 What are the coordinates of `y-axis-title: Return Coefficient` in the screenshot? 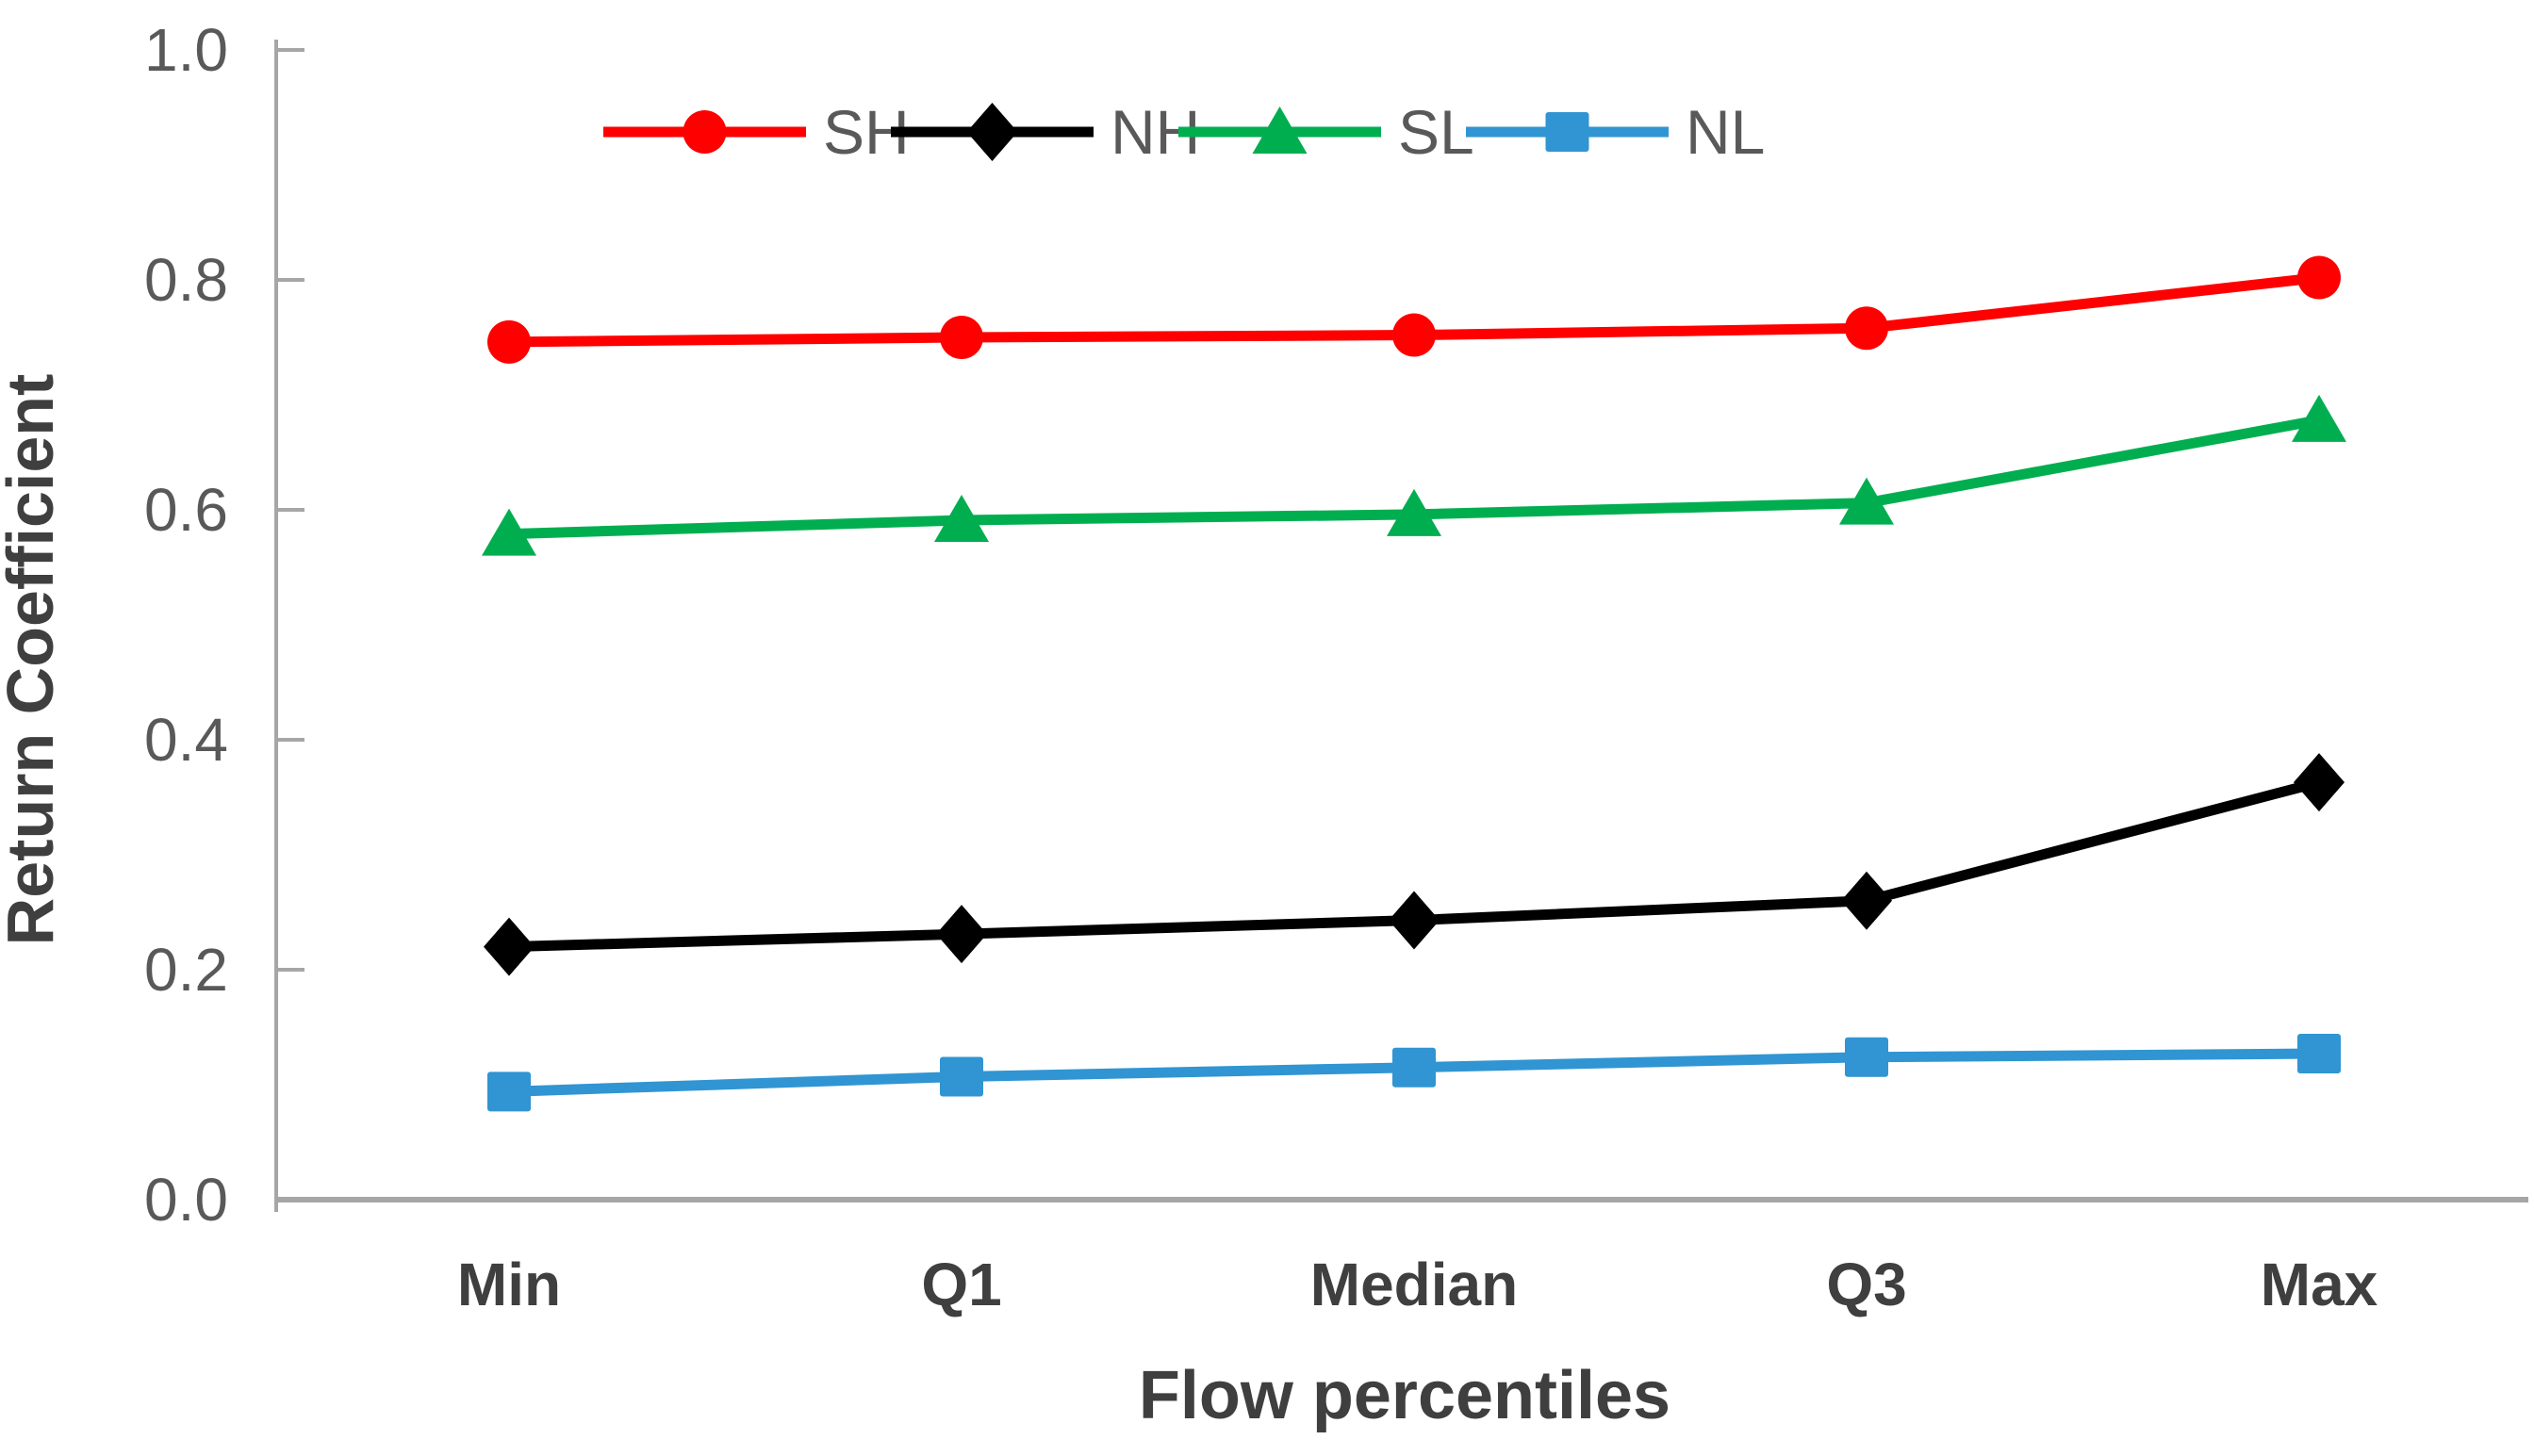 It's located at (33, 660).